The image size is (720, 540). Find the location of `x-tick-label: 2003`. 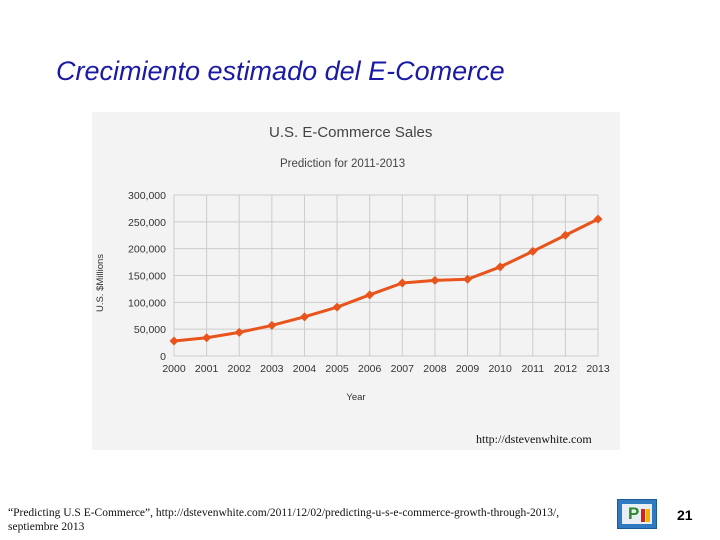

x-tick-label: 2003 is located at coordinates (272, 369).